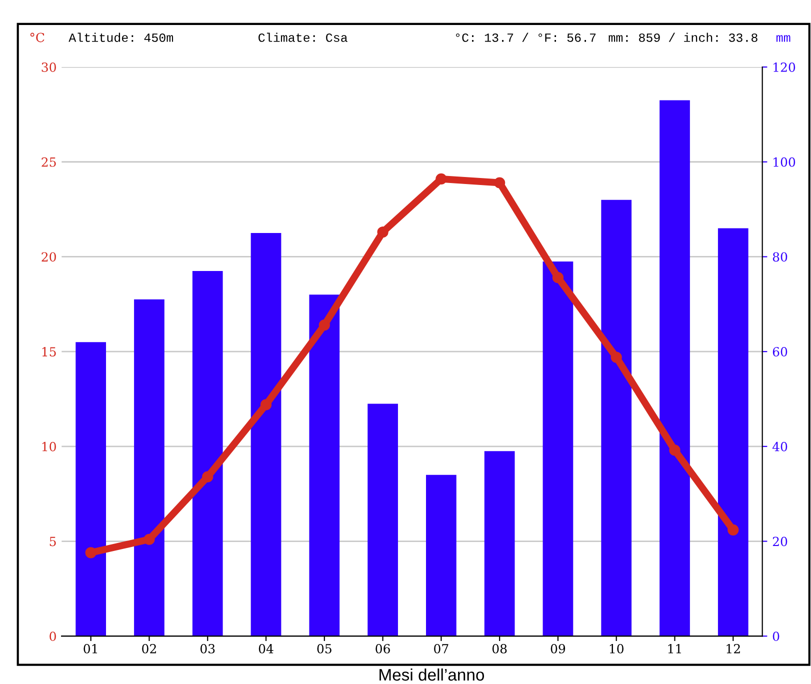 The image size is (811, 684). I want to click on x-tick-label: 06, so click(383, 649).